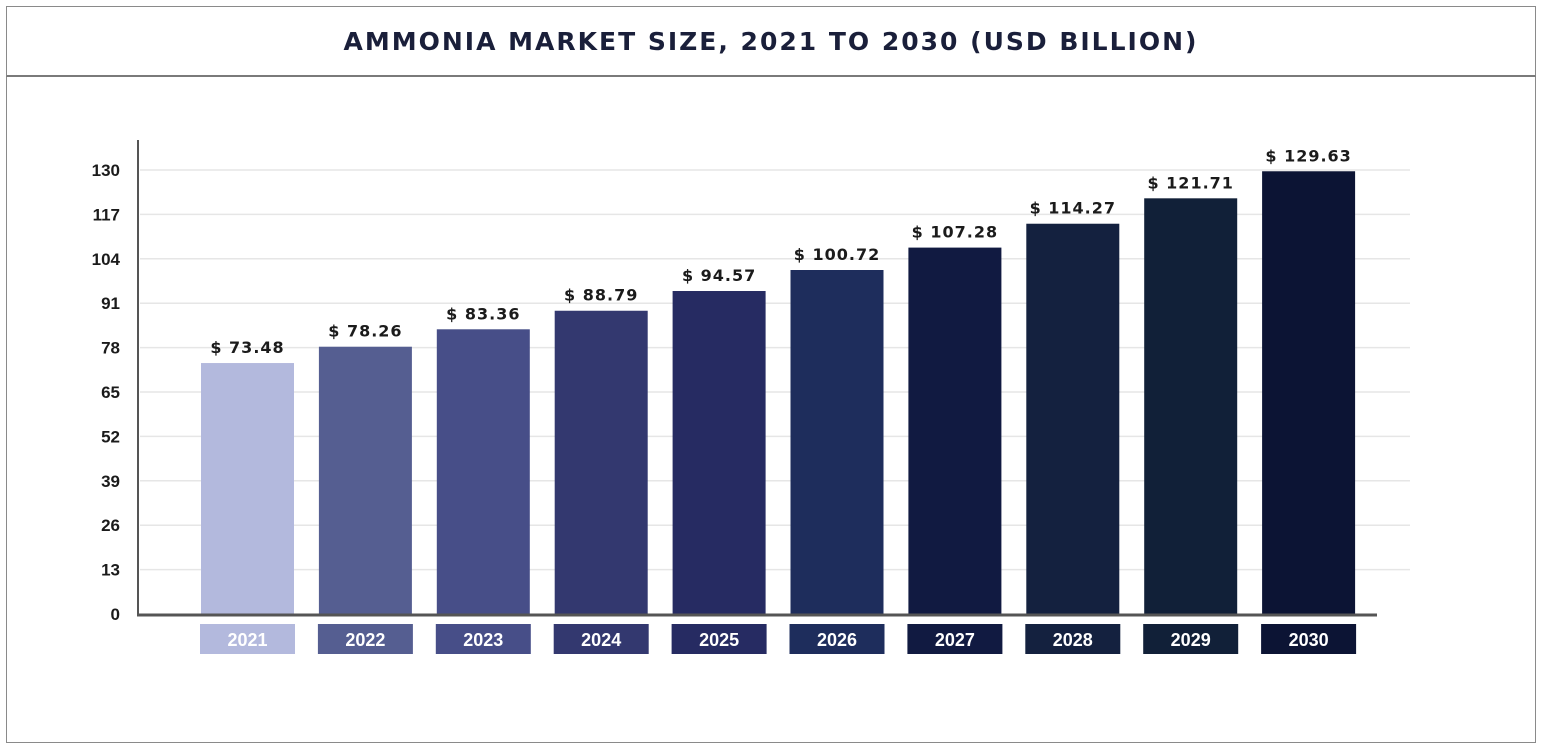  Describe the element at coordinates (106, 214) in the screenshot. I see `y-tick-label: 117` at that location.